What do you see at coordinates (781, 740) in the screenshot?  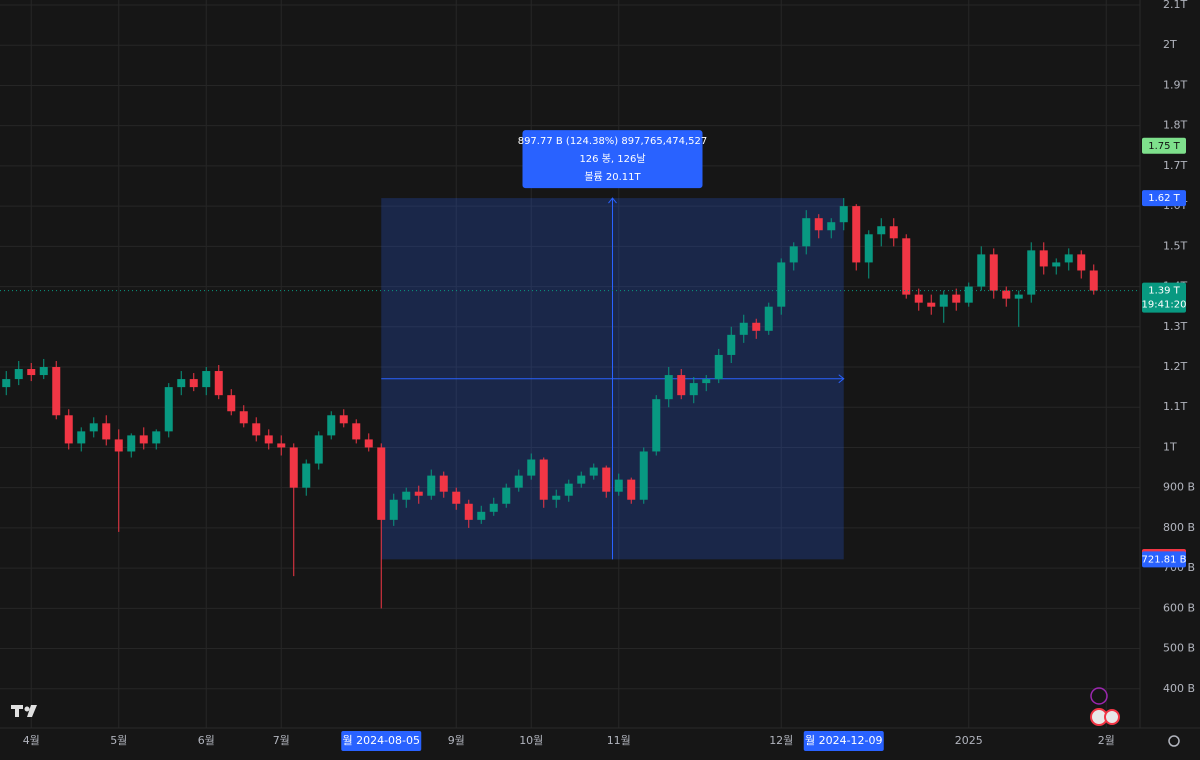 I see `x-tick-label: 12월` at bounding box center [781, 740].